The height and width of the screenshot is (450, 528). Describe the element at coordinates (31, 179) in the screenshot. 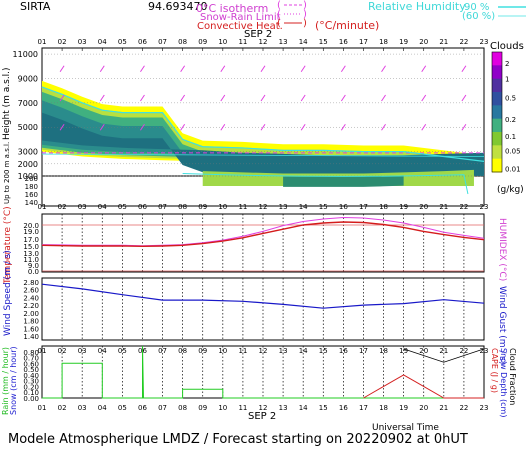

I see `cloud-low-y-tick: 200` at that location.